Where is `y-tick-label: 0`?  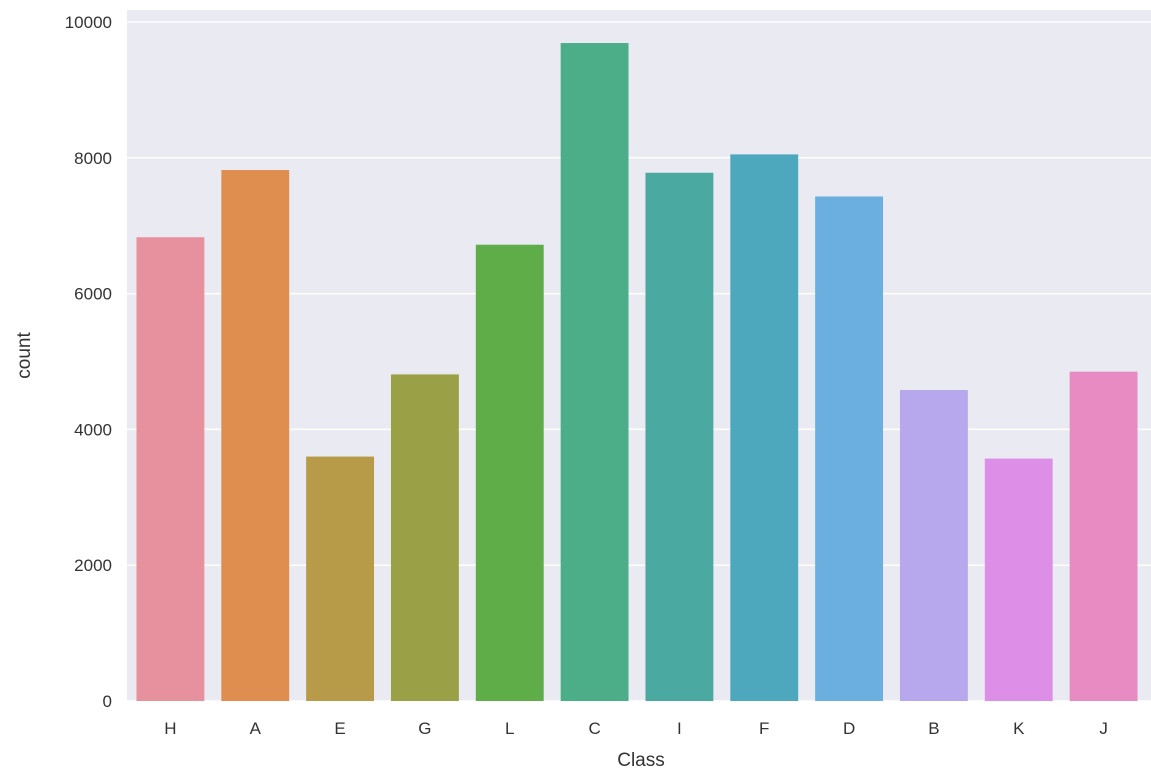 y-tick-label: 0 is located at coordinates (107, 701).